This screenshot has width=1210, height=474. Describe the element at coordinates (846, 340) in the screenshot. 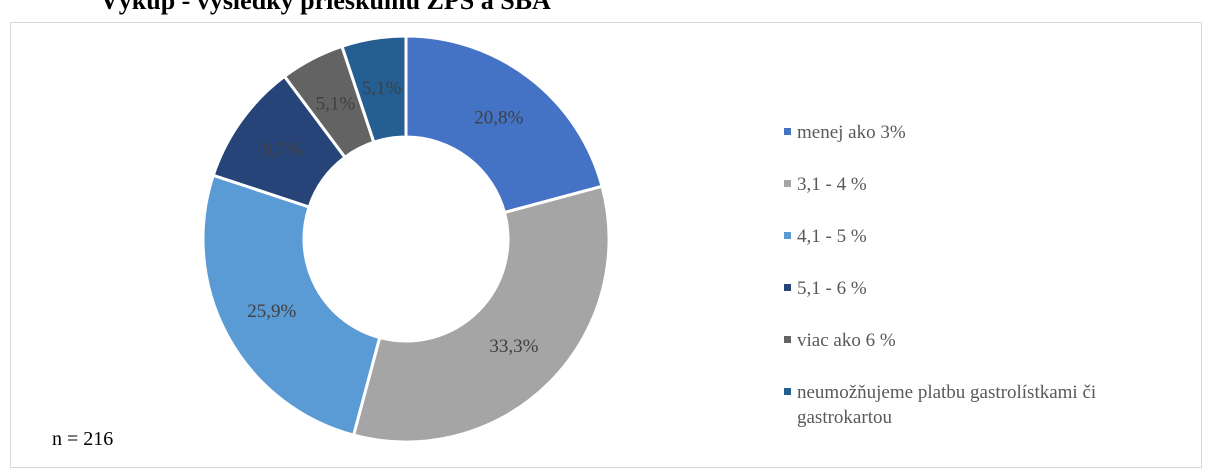

I see `legend-label-5: viac ako 6 %` at that location.